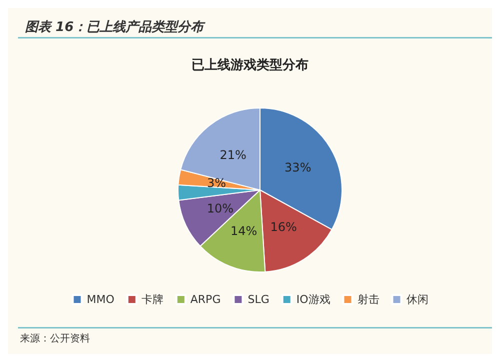 Image resolution: width=500 pixels, height=362 pixels. Describe the element at coordinates (233, 155) in the screenshot. I see `data-label: 21%` at that location.